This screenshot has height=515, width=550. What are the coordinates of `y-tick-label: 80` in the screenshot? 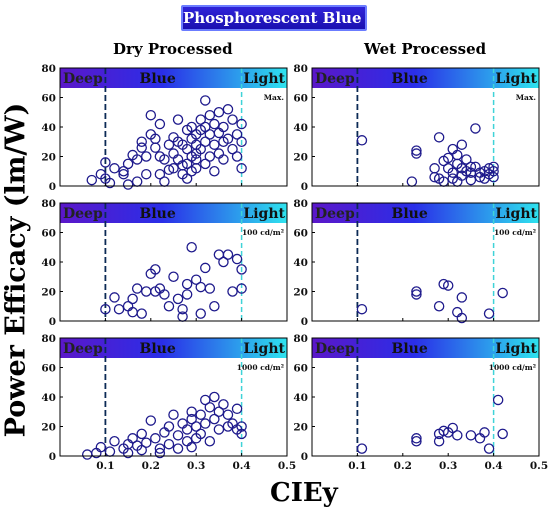 It's located at (300, 339).